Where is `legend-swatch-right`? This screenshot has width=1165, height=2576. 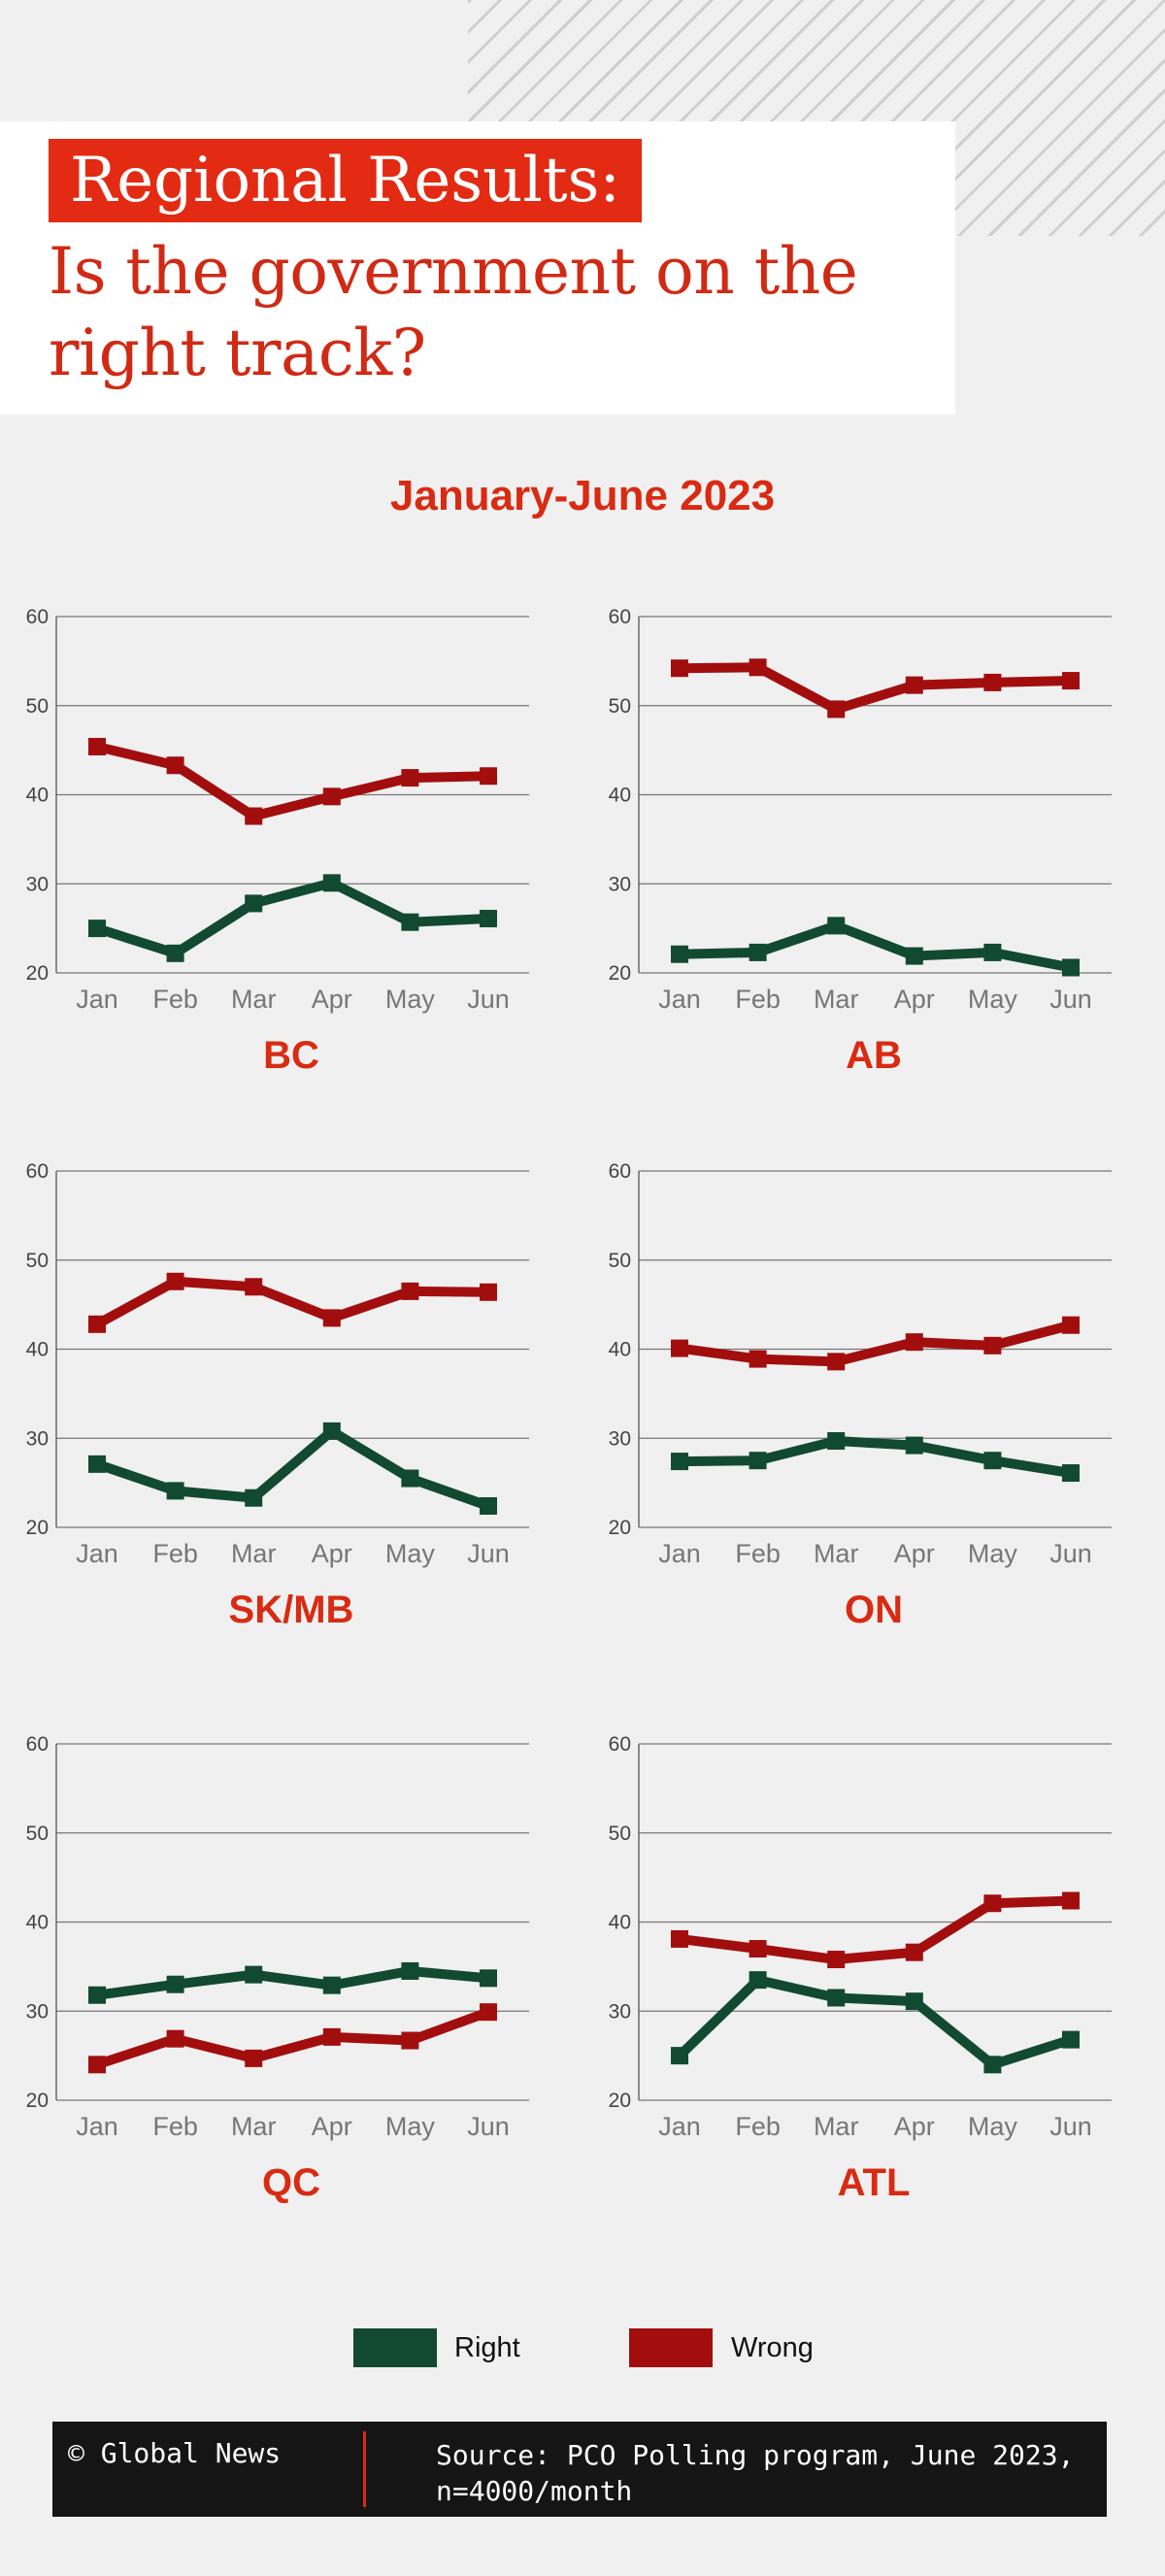
legend-swatch-right is located at coordinates (395, 2348).